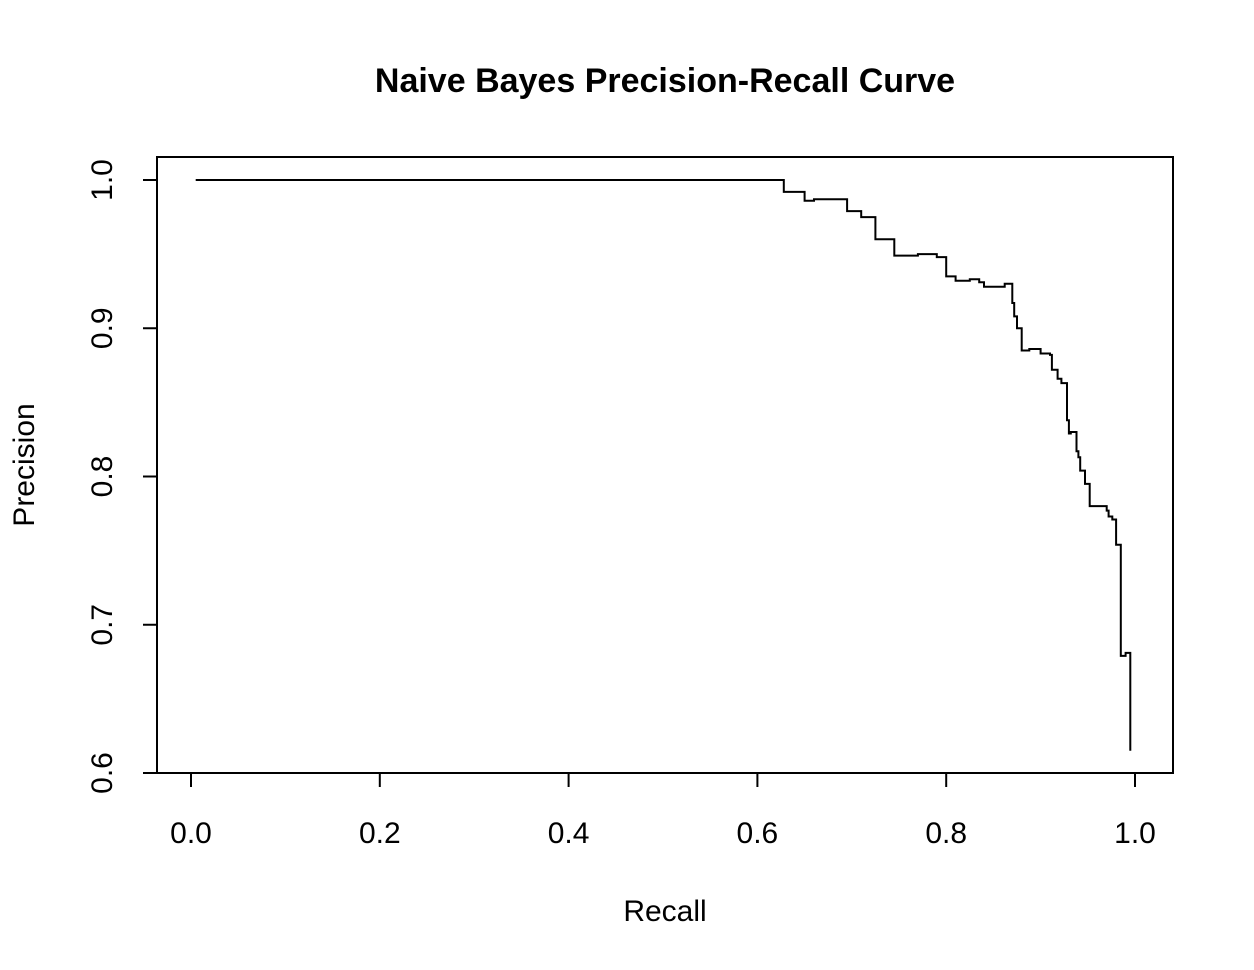 Image resolution: width=1254 pixels, height=970 pixels. What do you see at coordinates (663, 811) in the screenshot?
I see `x-axis: 0.0 0.2 0.4 0.6 0.8 1.0` at bounding box center [663, 811].